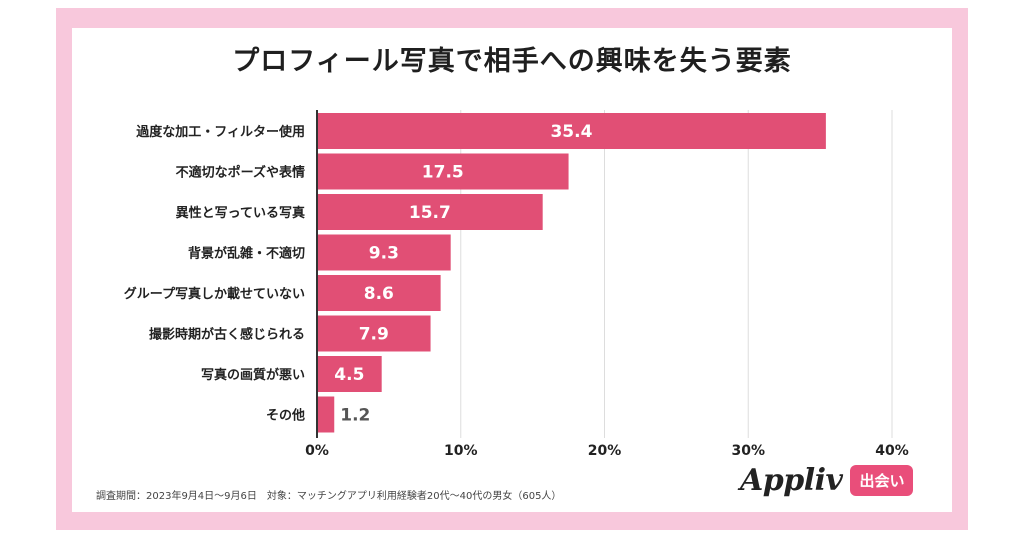  What do you see at coordinates (882, 480) in the screenshot?
I see `logo-badge: 出会い` at bounding box center [882, 480].